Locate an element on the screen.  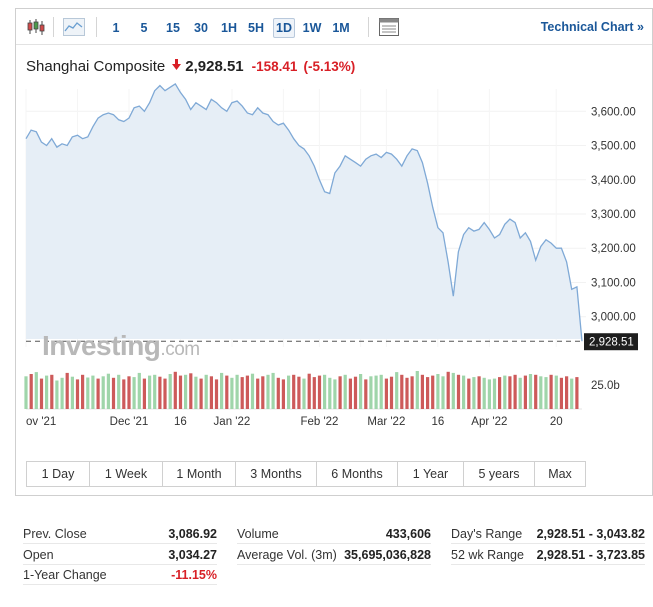
stat-label: Open is located at coordinates (38, 555).